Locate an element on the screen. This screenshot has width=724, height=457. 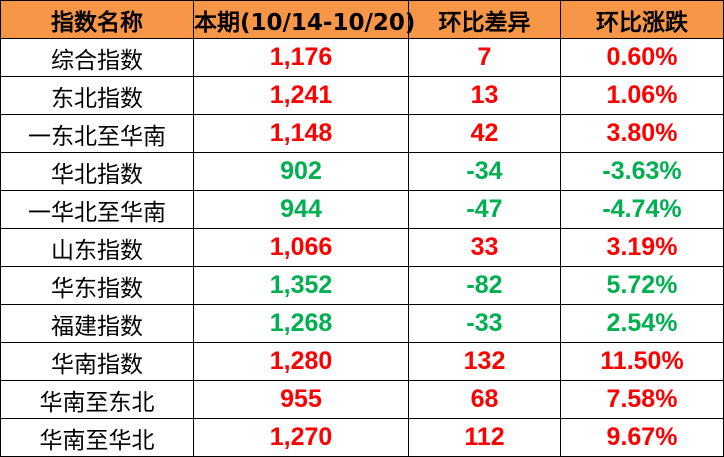
value-cell: 1,148 is located at coordinates (301, 133).